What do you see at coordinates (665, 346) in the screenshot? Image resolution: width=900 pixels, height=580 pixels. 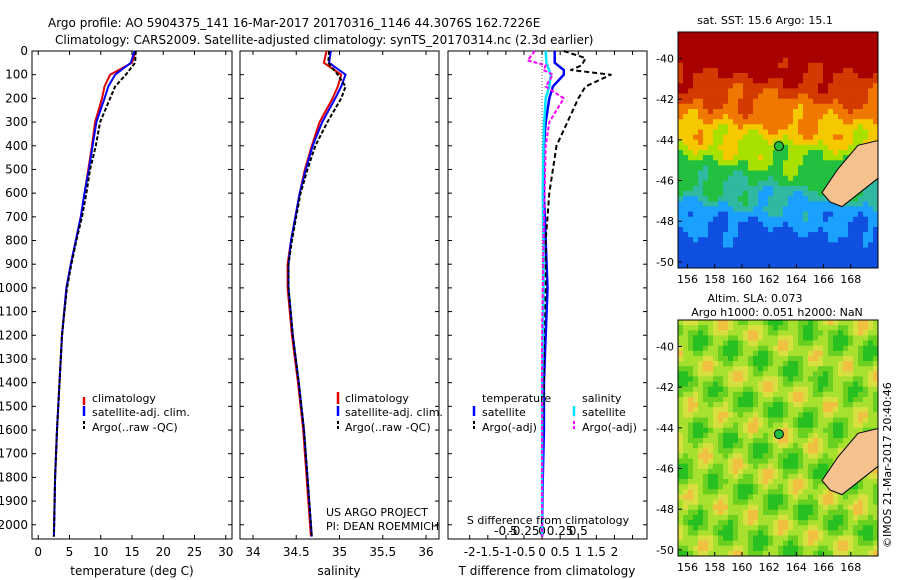 I see `lat-tick-label: -40` at bounding box center [665, 346].